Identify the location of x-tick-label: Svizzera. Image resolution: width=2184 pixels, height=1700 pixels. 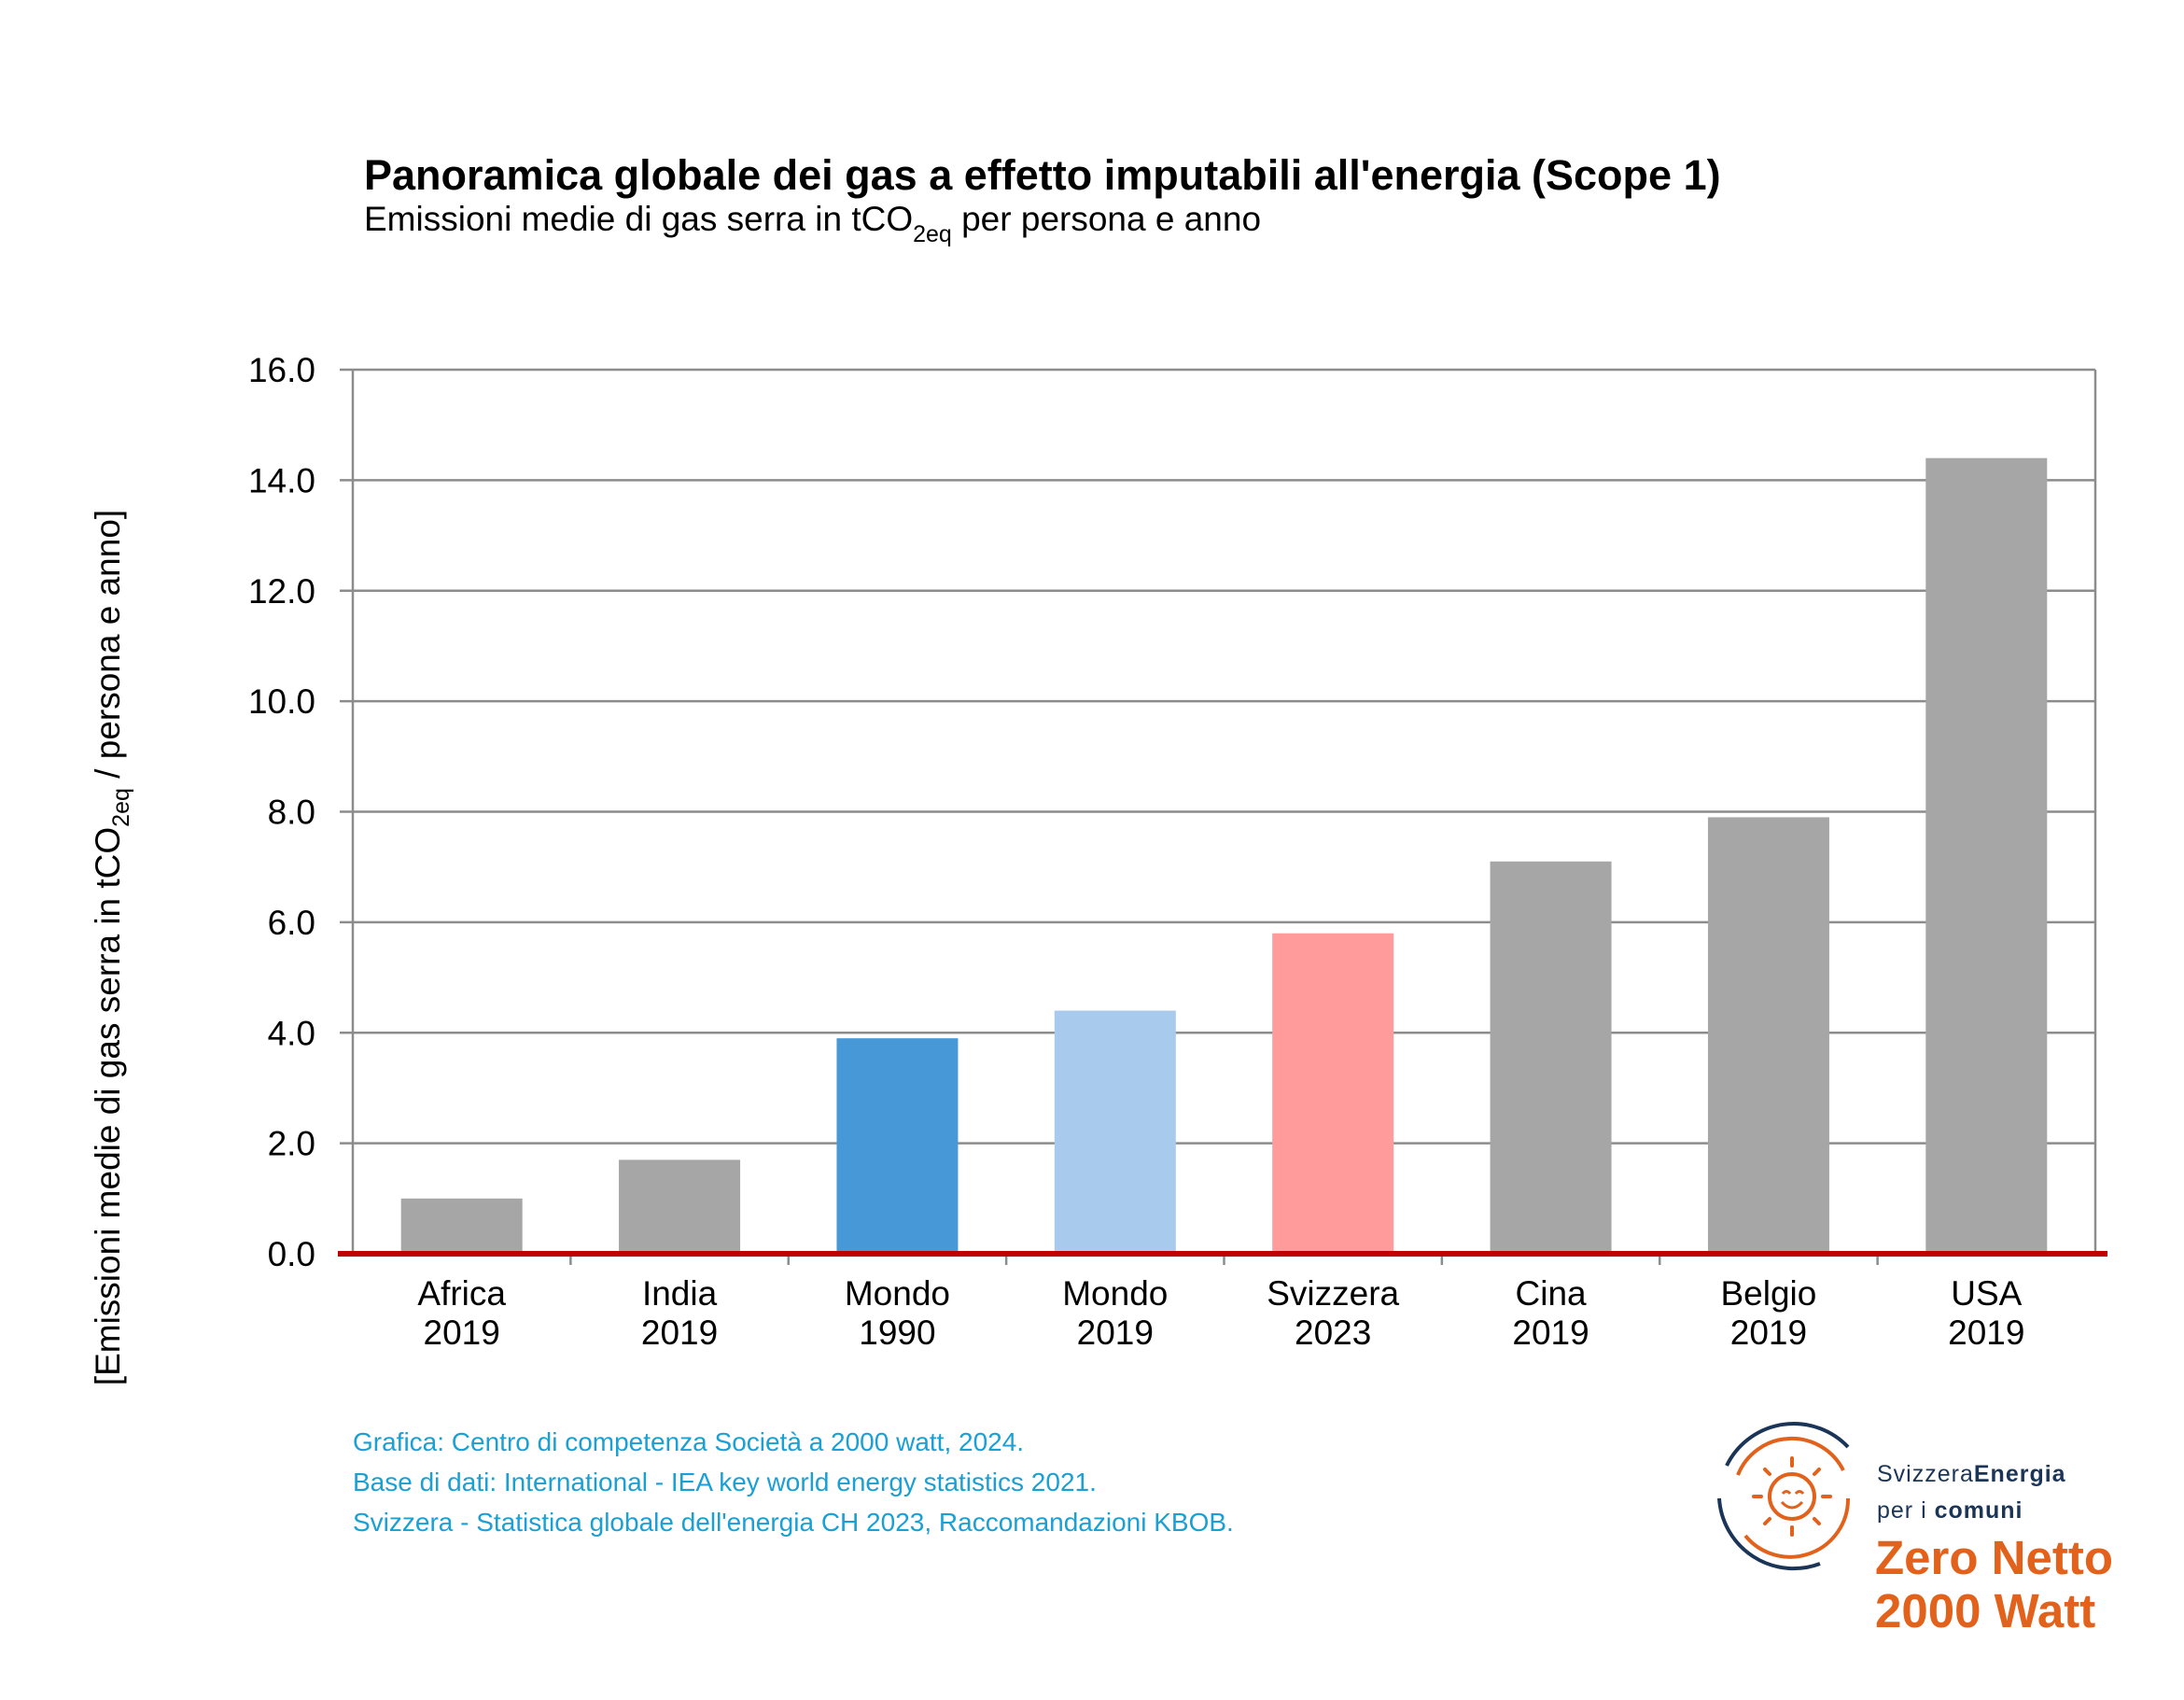
(1333, 1293).